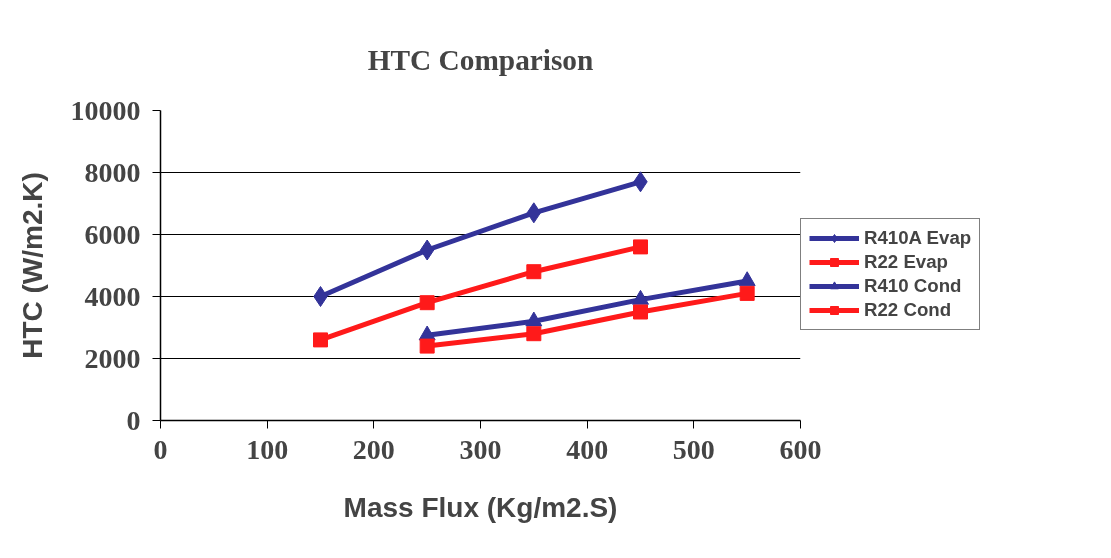  Describe the element at coordinates (587, 449) in the screenshot. I see `x-tick-label: 400` at that location.